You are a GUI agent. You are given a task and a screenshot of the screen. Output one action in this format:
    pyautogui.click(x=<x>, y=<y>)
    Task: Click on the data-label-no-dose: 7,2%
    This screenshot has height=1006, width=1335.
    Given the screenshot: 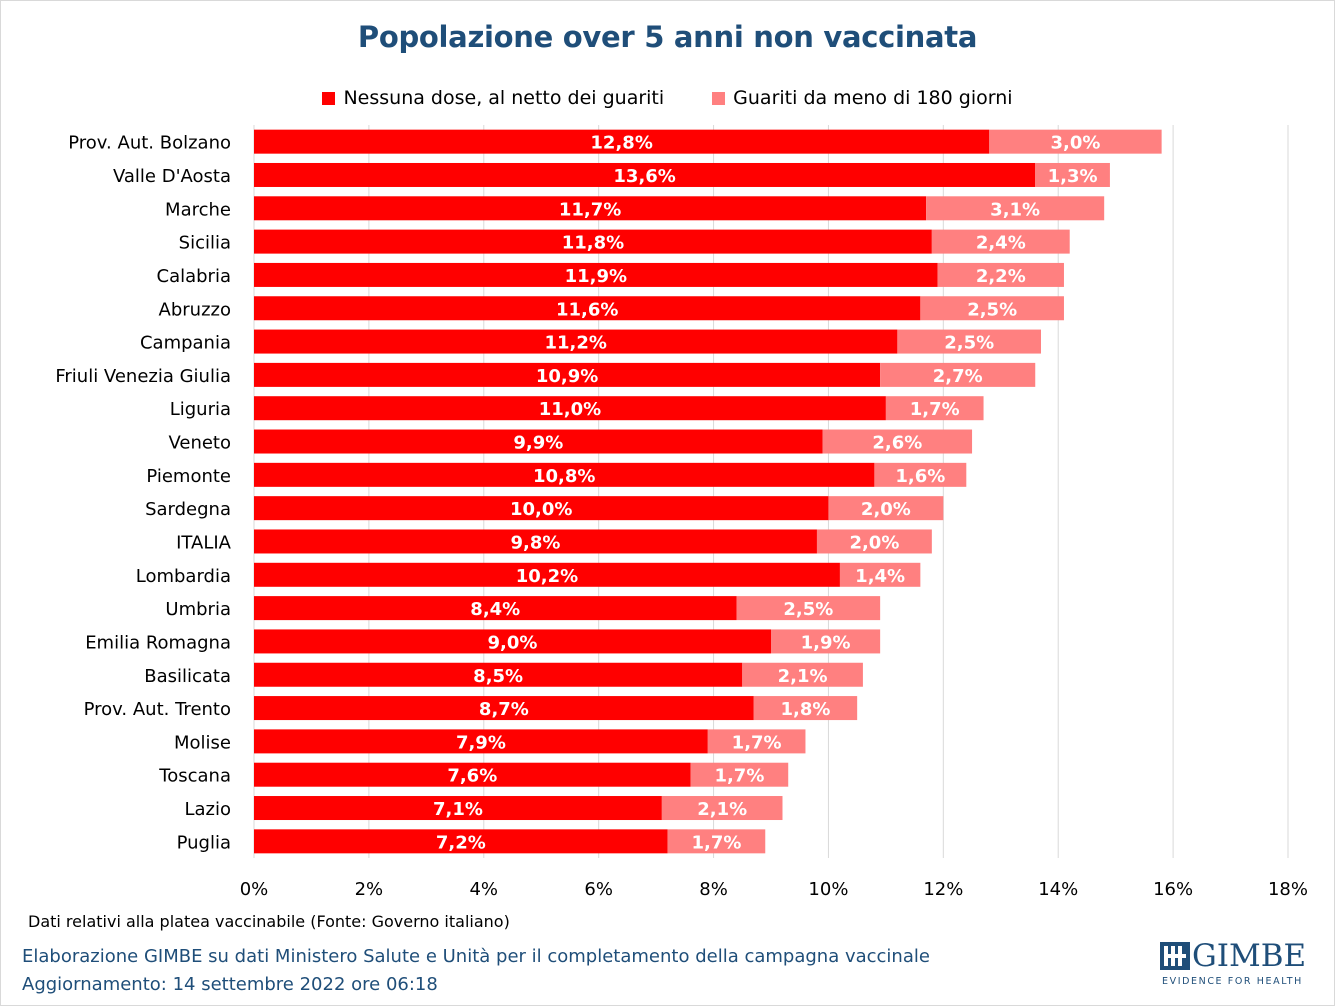 What is the action you would take?
    pyautogui.click(x=461, y=842)
    